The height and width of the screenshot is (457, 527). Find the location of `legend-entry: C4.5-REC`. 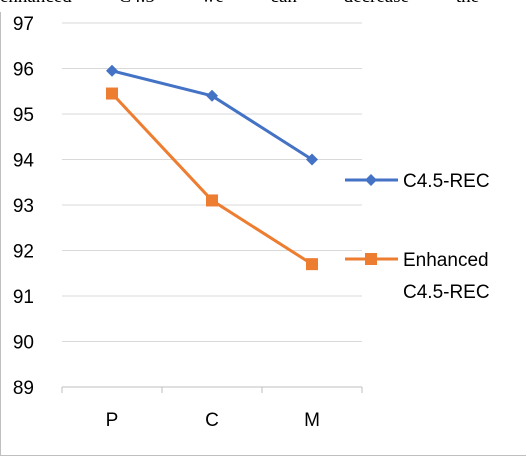

legend-entry: C4.5-REC is located at coordinates (417, 181).